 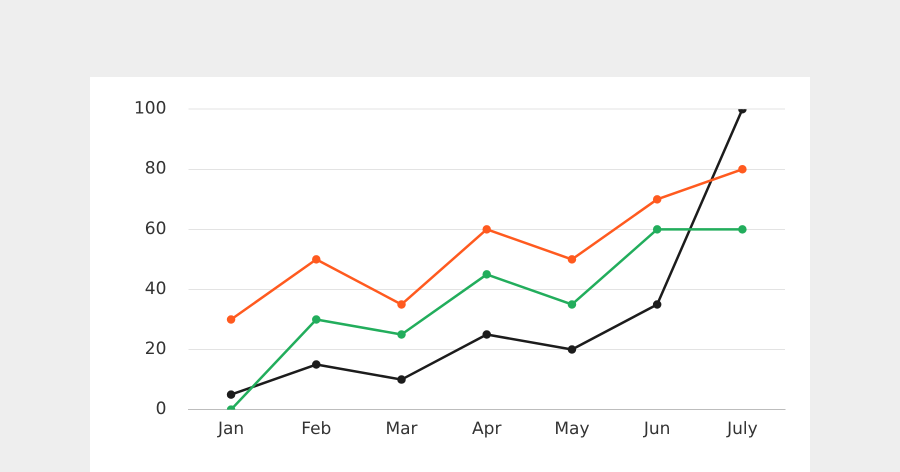 I want to click on x-tick-label: May, so click(x=572, y=429).